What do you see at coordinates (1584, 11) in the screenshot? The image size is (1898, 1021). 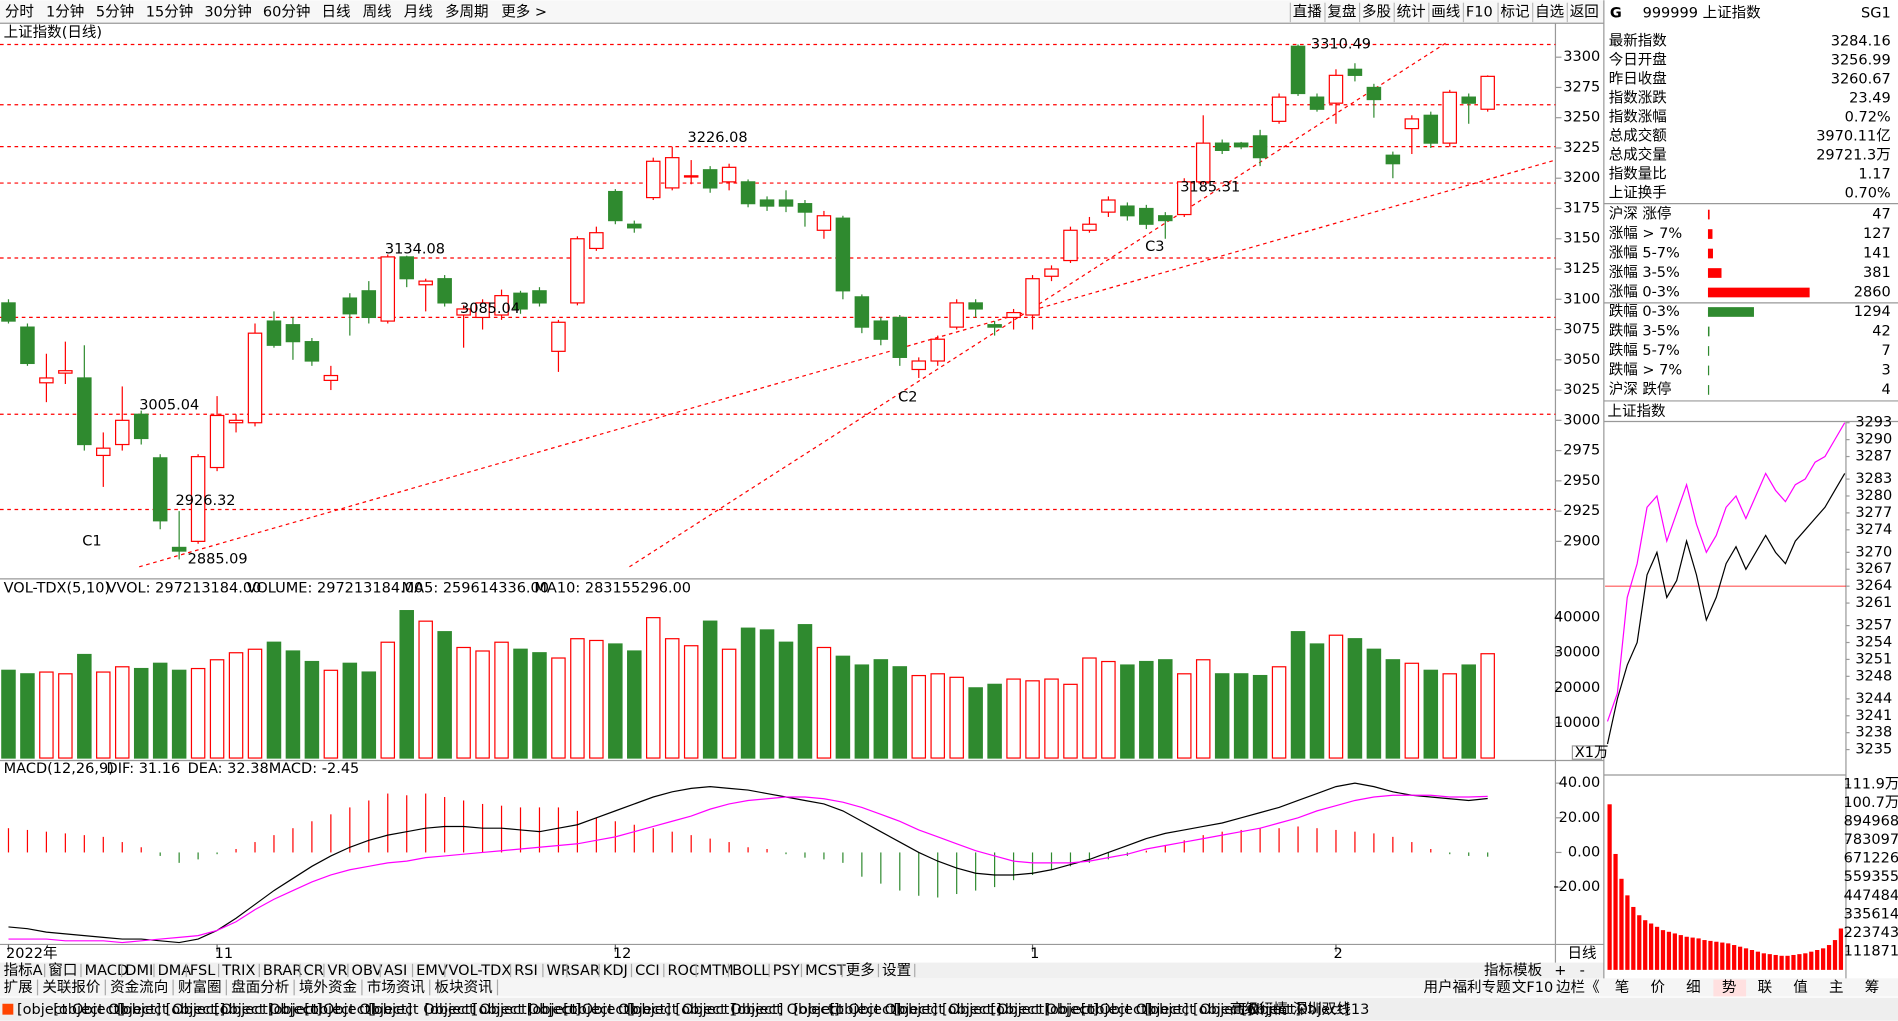 I see `tool-button: 返回` at bounding box center [1584, 11].